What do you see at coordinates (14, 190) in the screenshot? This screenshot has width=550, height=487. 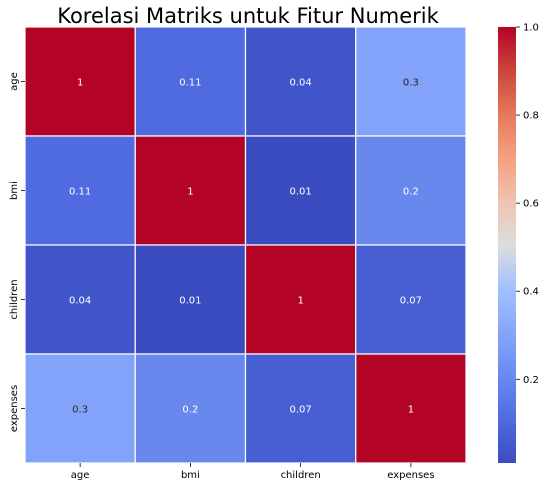 I see `y-tick-label: bmi` at bounding box center [14, 190].